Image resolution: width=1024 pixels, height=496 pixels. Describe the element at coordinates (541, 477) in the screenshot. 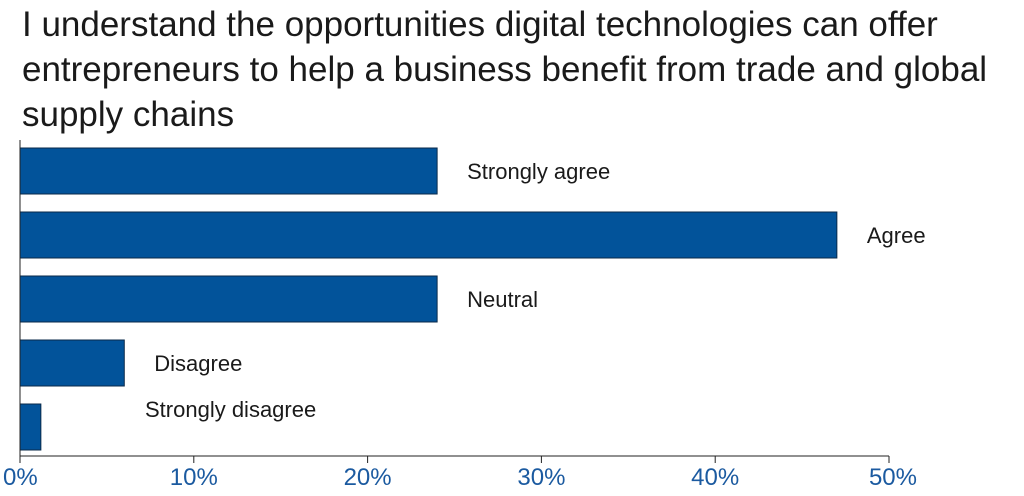

I see `x-tick-label: 30%` at that location.